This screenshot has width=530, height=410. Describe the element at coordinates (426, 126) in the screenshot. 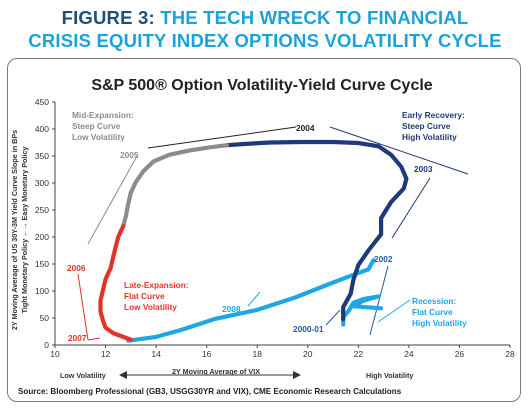

I see `ann-early-recovery-2: Steep Curve` at that location.